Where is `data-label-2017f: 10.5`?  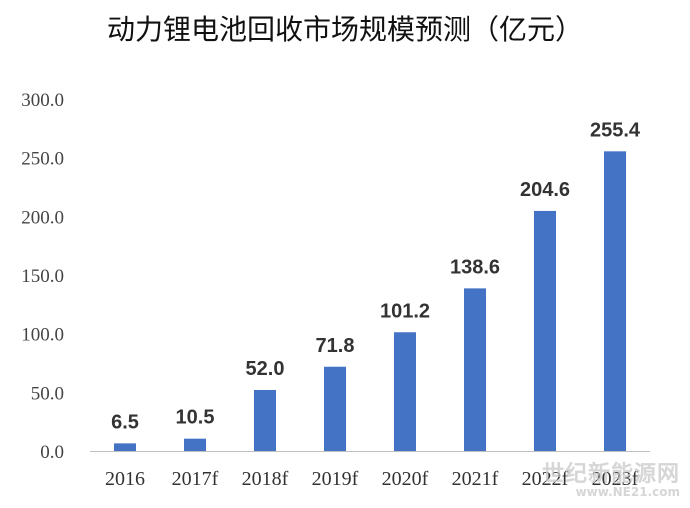
data-label-2017f: 10.5 is located at coordinates (195, 418).